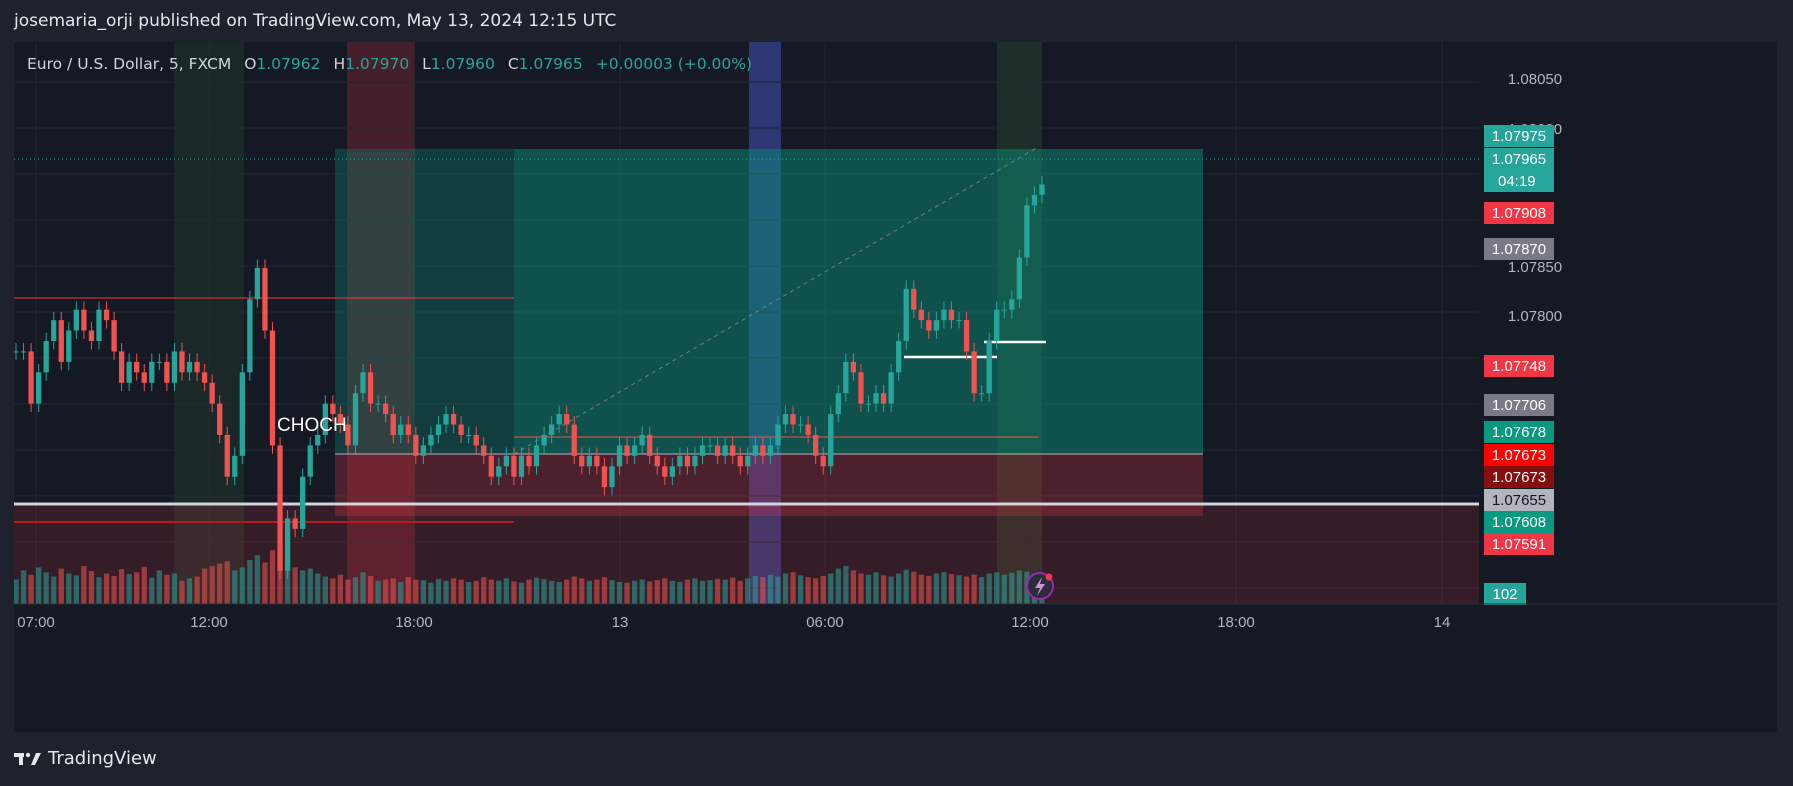 This screenshot has height=786, width=1793. Describe the element at coordinates (674, 64) in the screenshot. I see `change-value: +0.00003 (+0.00%)` at that location.